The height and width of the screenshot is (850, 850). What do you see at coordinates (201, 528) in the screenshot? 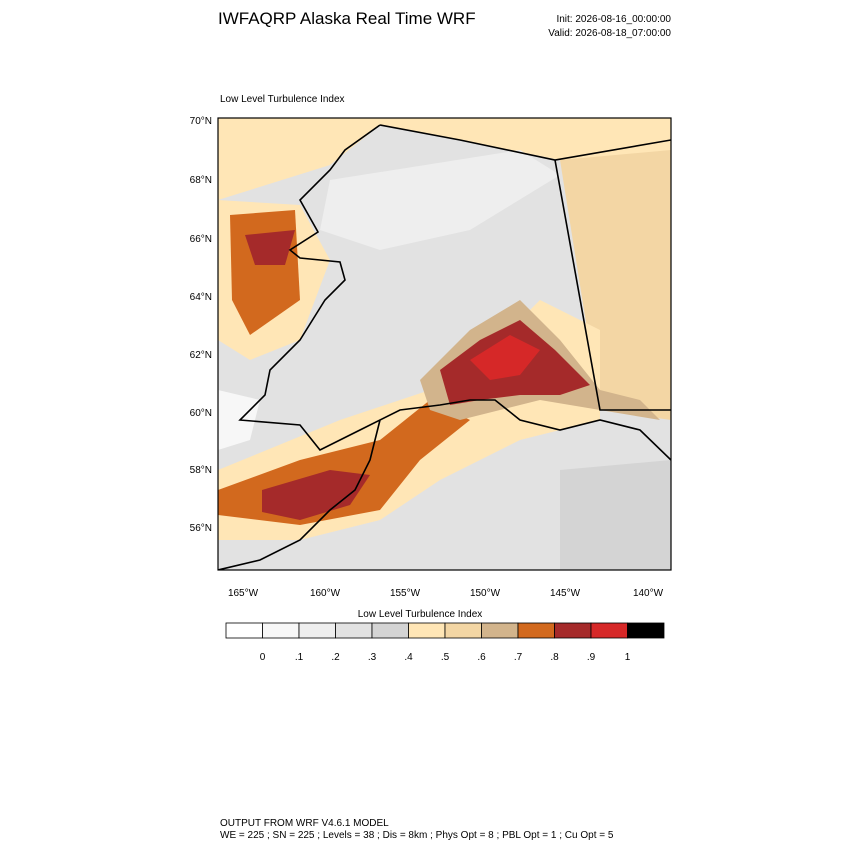
I see `lat-label: 56°N` at bounding box center [201, 528].